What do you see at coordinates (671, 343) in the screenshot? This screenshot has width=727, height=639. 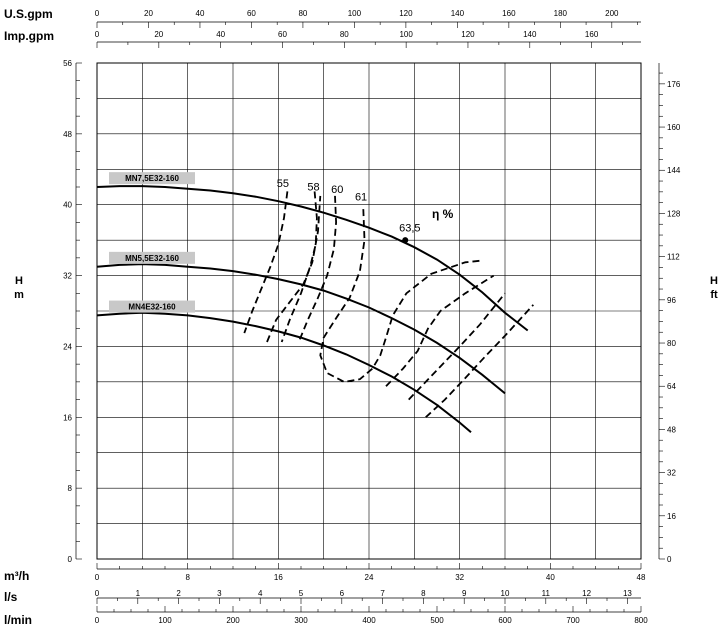 I see `y-right-tick-label: 80` at bounding box center [671, 343].